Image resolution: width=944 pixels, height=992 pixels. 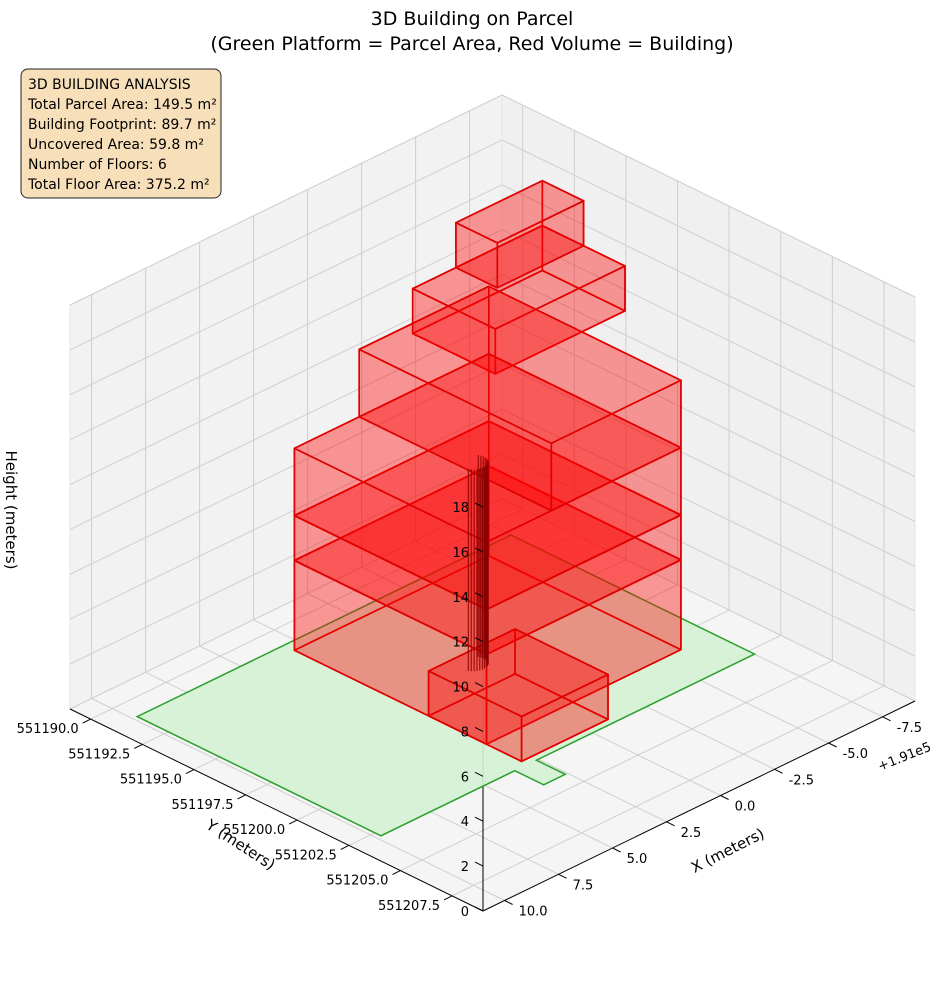 What do you see at coordinates (465, 777) in the screenshot?
I see `z-tick-label: 6` at bounding box center [465, 777].